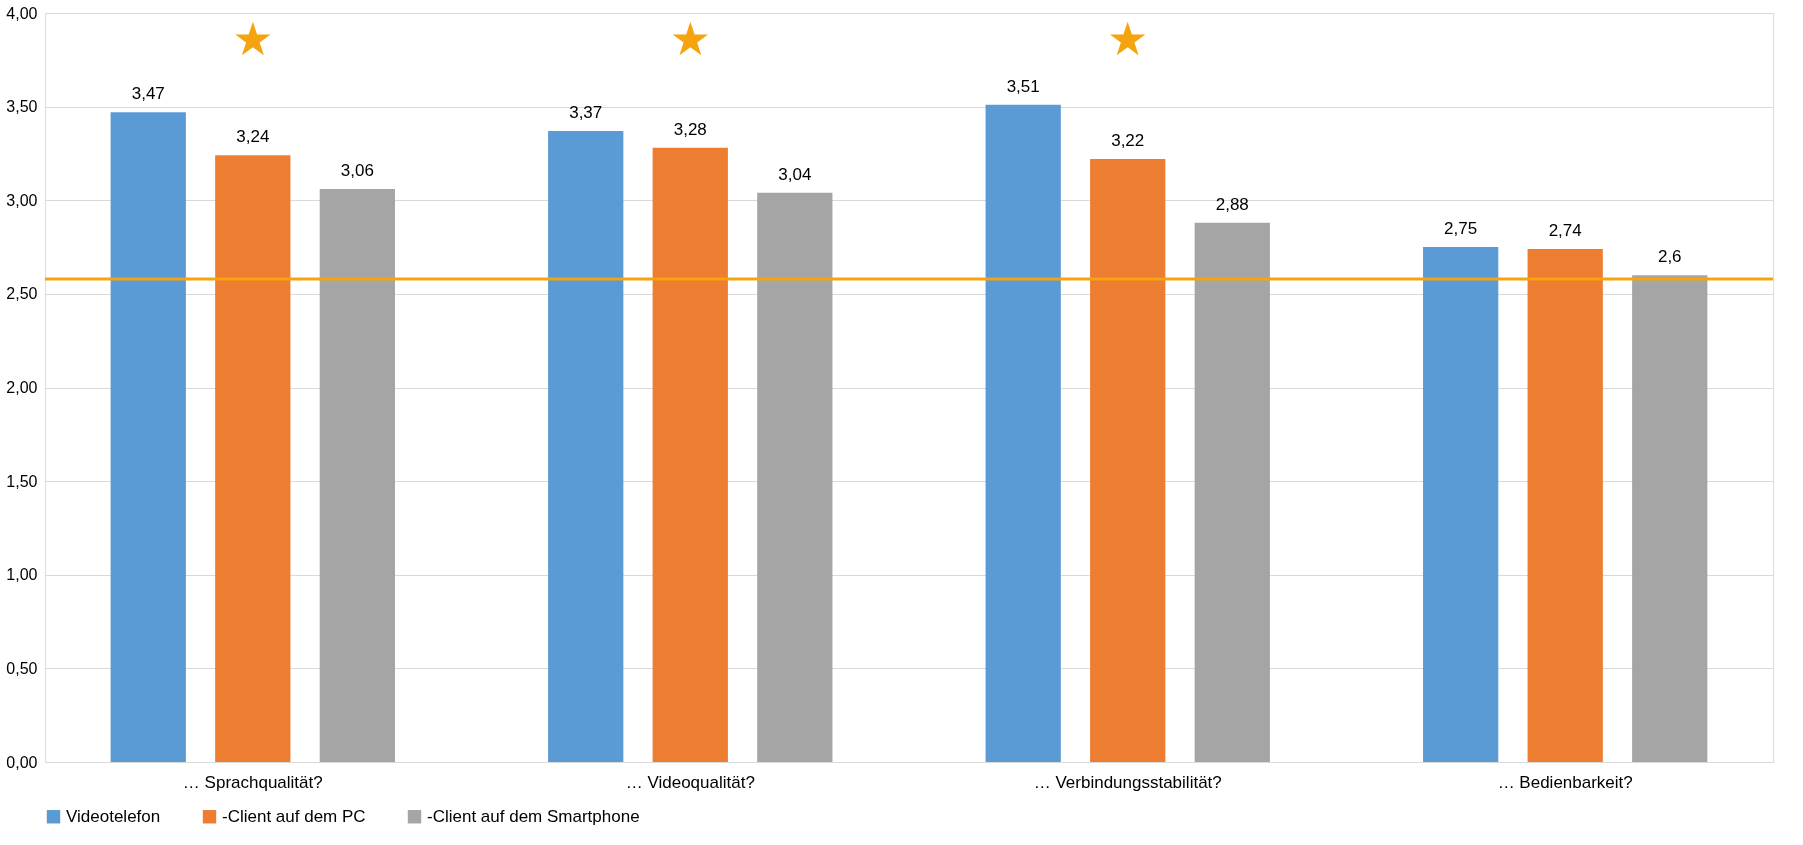  I want to click on y-tick-label: 0,00, so click(22, 762).